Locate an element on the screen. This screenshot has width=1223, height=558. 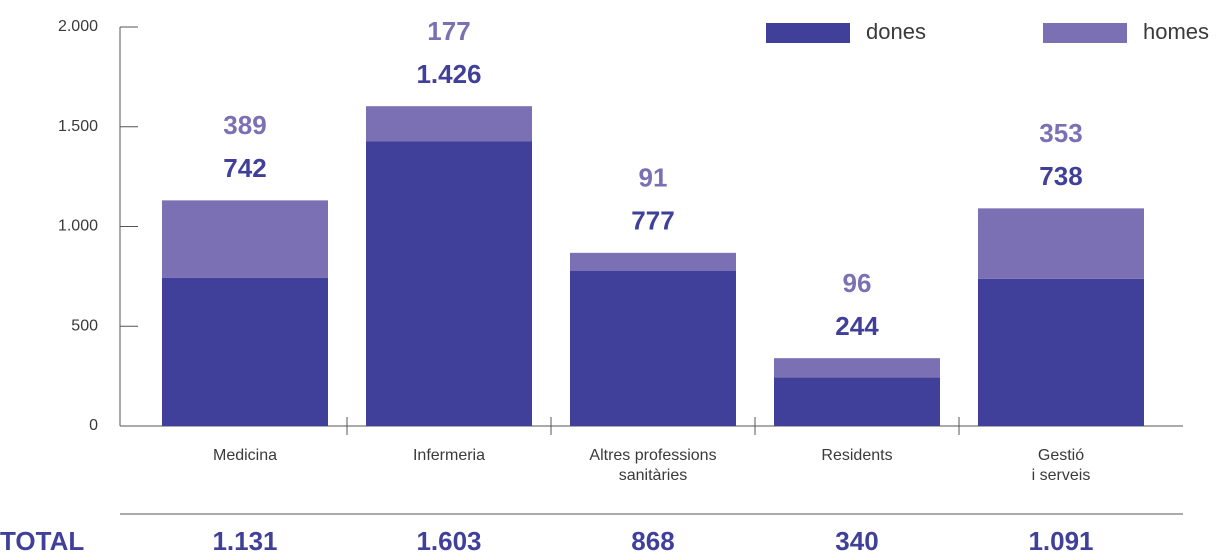
total-value: 1.603 is located at coordinates (448, 541).